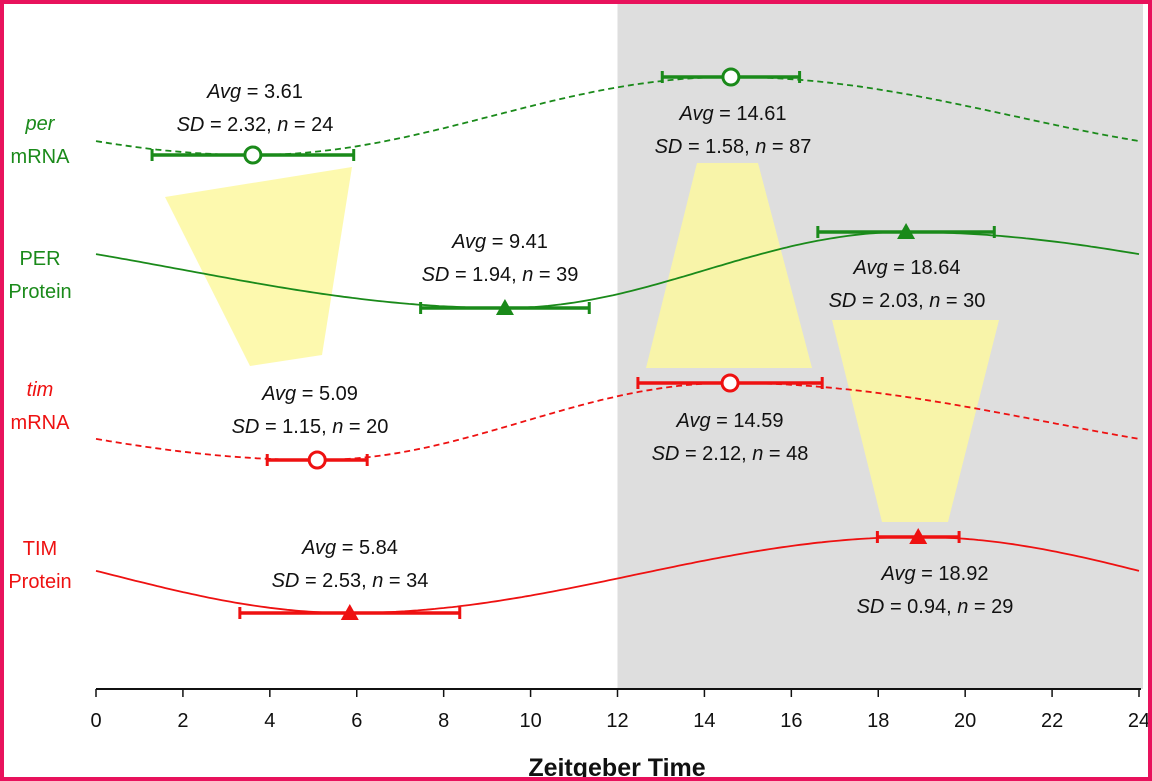 Image resolution: width=1152 pixels, height=781 pixels. I want to click on x-axis-title: Zeitgeber Time, so click(616, 767).